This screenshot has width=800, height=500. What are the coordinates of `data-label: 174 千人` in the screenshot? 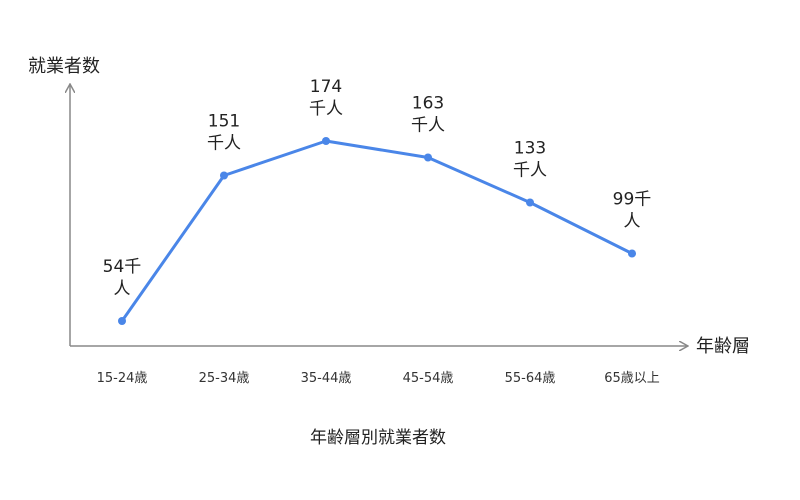 It's located at (326, 98).